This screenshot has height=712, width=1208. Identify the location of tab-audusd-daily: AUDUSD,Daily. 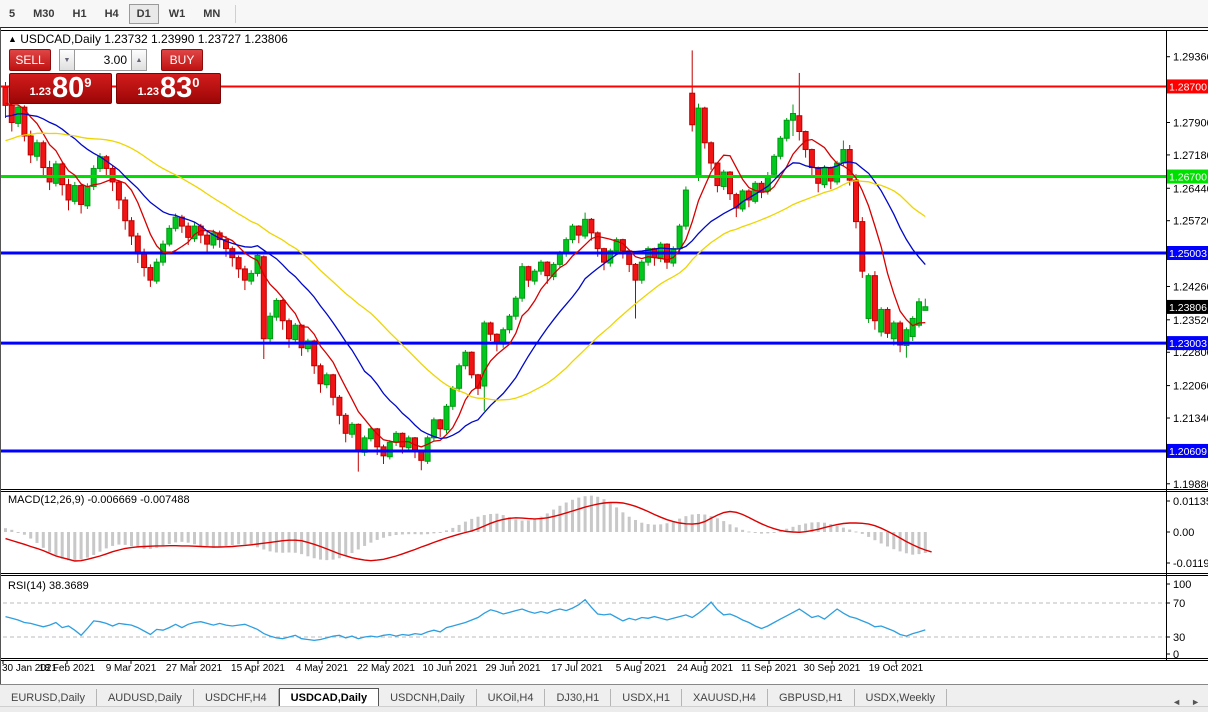
(145, 698).